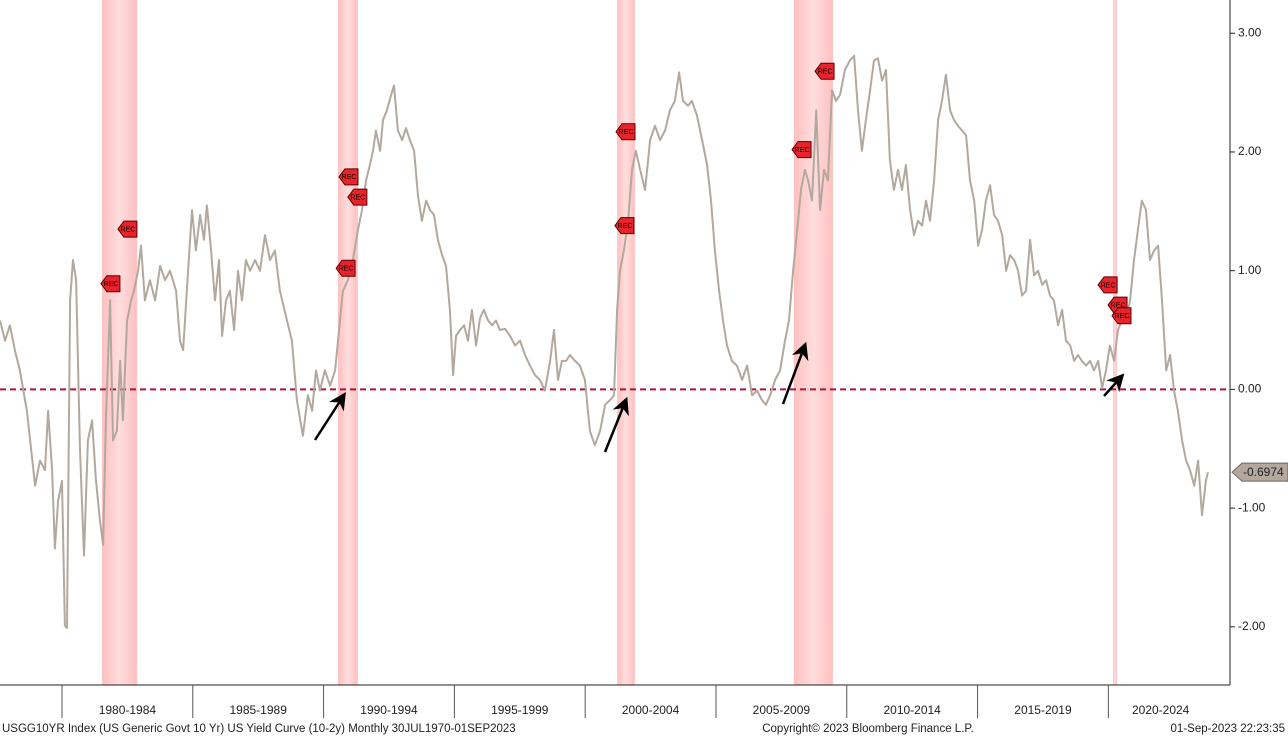 This screenshot has width=1288, height=737. Describe the element at coordinates (1252, 626) in the screenshot. I see `y-tick-label: -2.00` at that location.